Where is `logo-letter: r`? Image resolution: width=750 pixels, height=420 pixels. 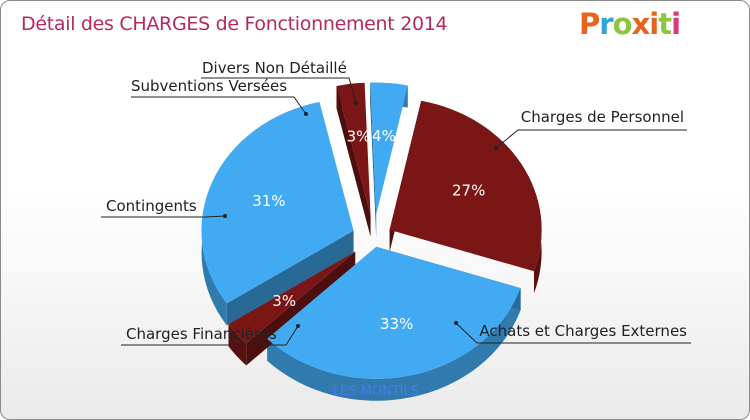 logo-letter: r is located at coordinates (606, 24).